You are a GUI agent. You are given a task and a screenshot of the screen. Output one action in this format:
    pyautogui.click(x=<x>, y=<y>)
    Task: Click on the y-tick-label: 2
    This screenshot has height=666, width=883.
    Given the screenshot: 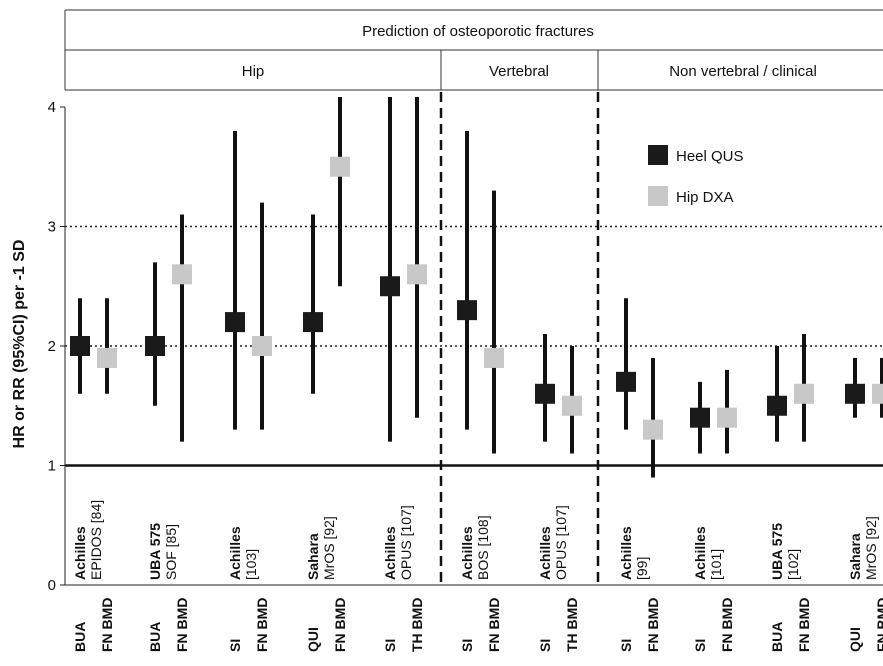 What is the action you would take?
    pyautogui.click(x=52, y=346)
    